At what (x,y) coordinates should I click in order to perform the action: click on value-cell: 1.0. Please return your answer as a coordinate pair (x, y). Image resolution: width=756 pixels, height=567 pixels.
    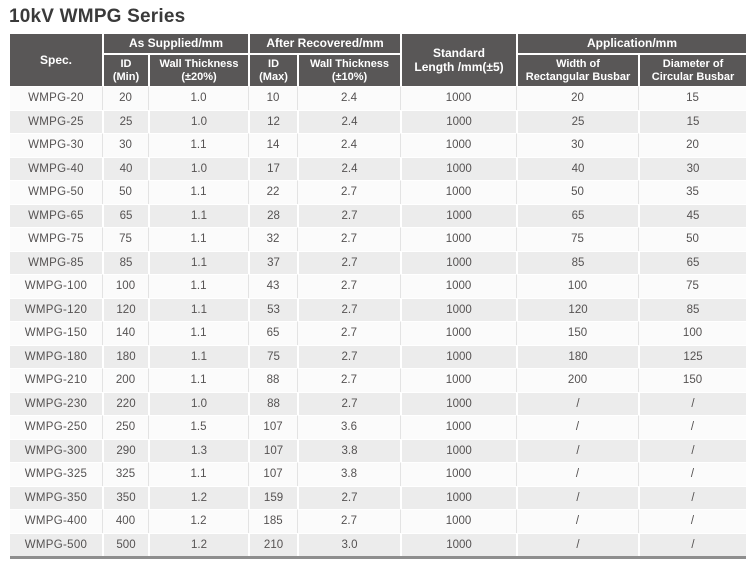
    Looking at the image, I should click on (198, 168).